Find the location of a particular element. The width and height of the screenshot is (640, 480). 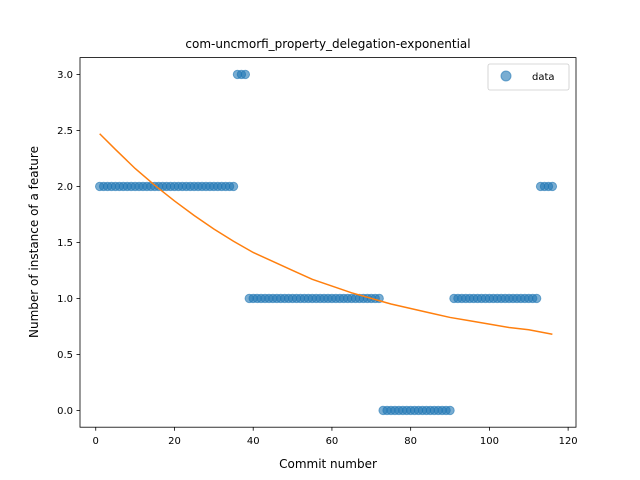

y-tick-label: 2.0 is located at coordinates (65, 187).